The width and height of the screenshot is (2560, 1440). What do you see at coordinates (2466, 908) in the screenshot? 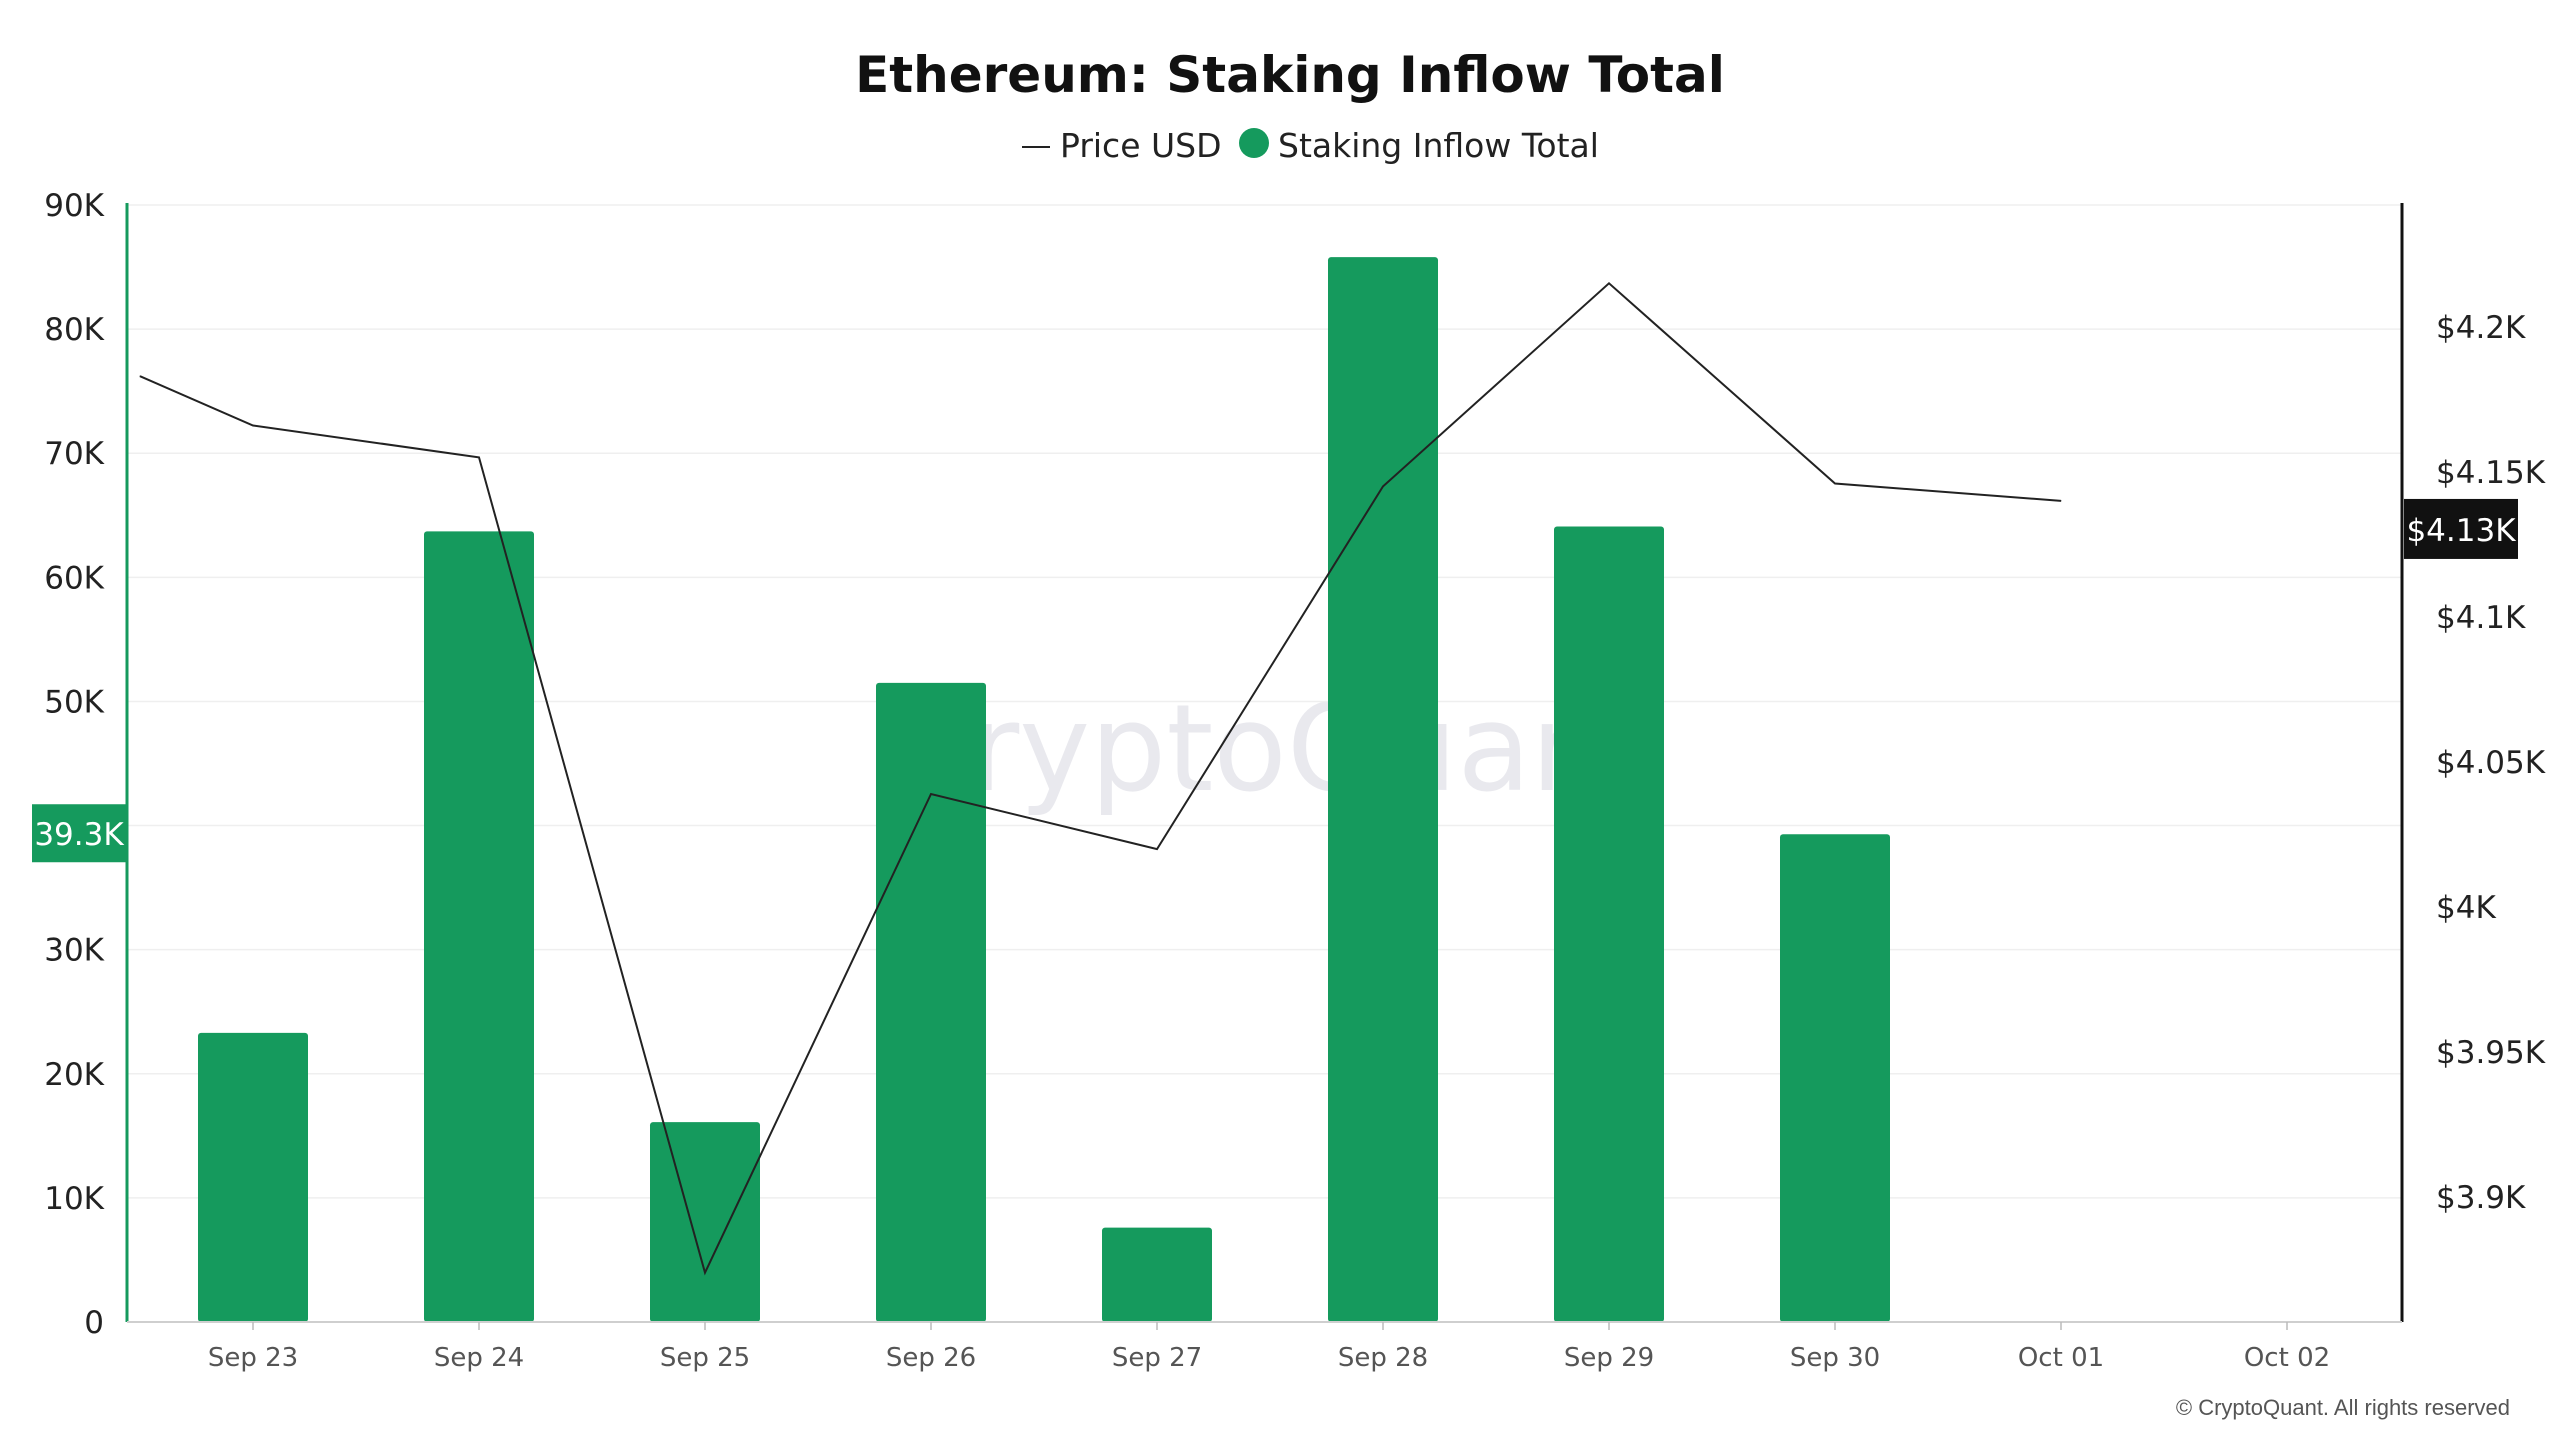
I see `y-right-tick-label: $4K` at bounding box center [2466, 908].